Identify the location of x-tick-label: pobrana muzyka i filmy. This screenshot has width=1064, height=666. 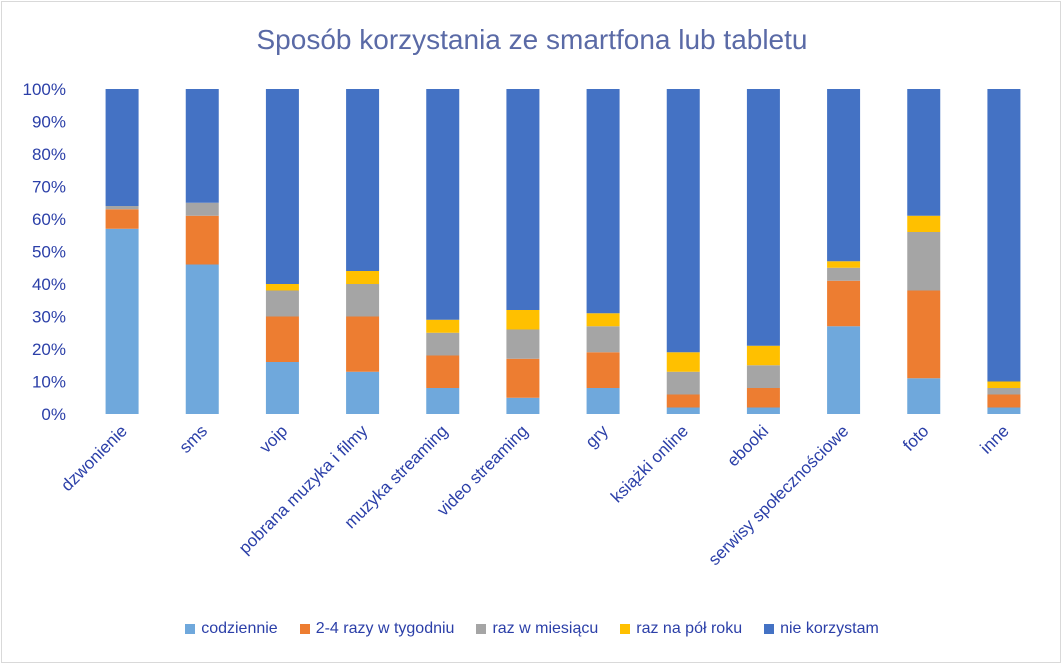
(303, 489).